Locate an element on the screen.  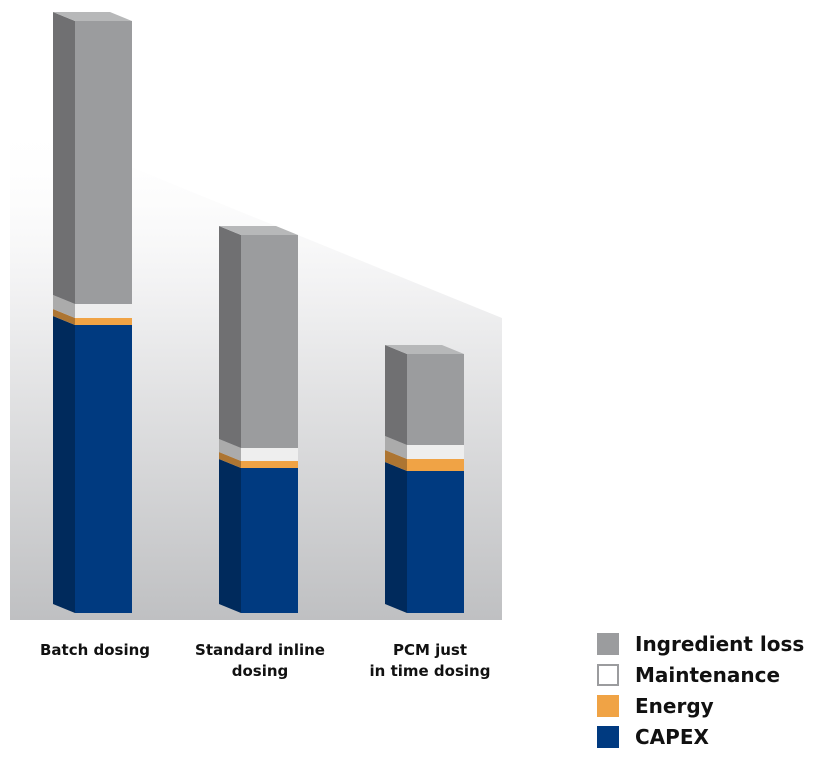
category-label-standard-inline-dosing: Standard inline dosing is located at coordinates (260, 660).